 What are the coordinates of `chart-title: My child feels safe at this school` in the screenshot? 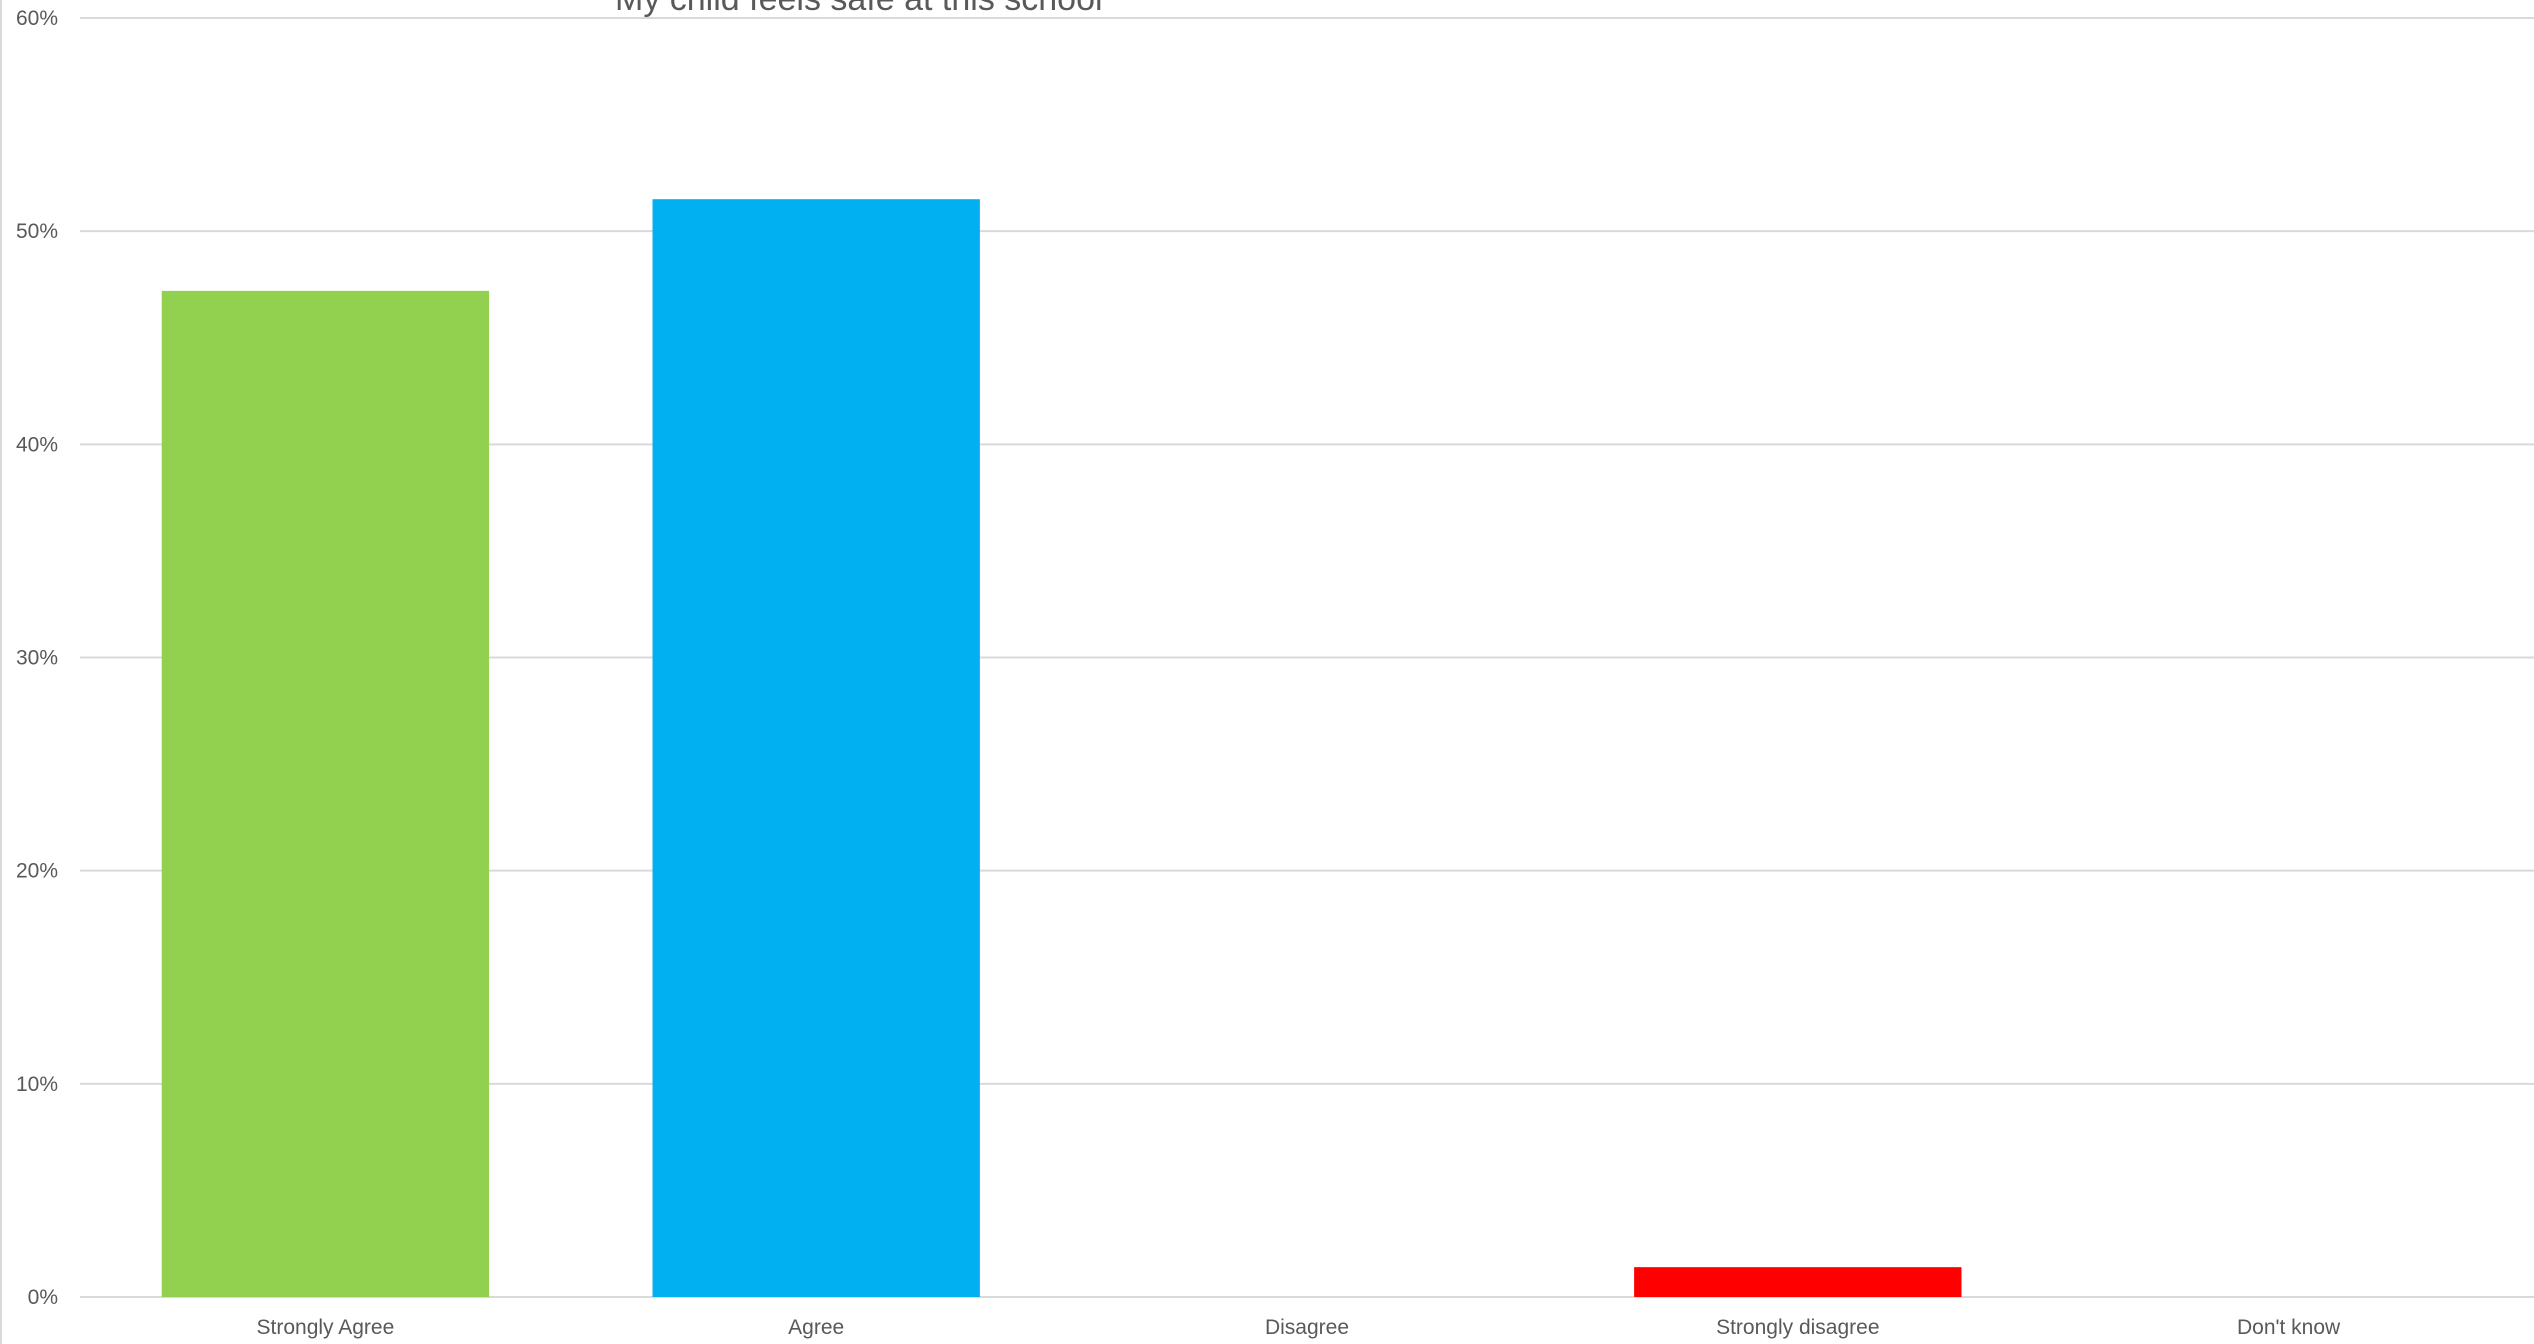 It's located at (859, 9).